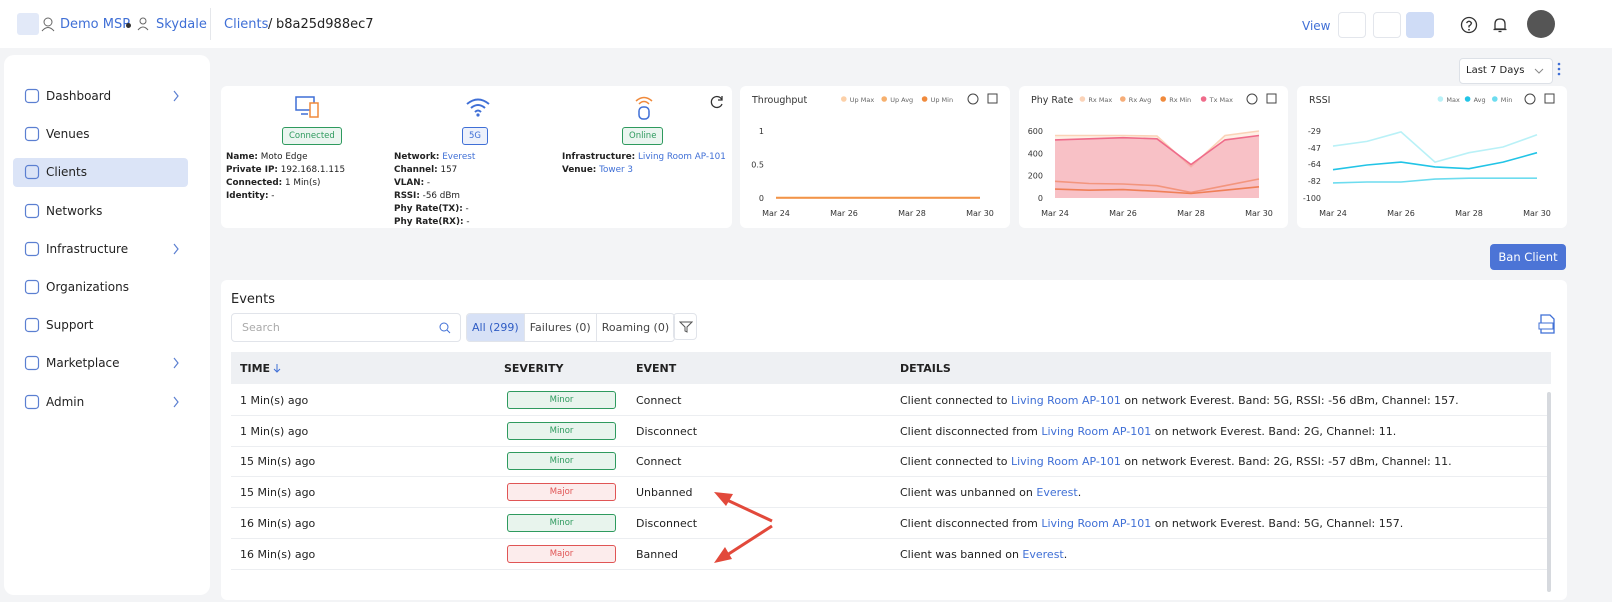  Describe the element at coordinates (143, 24) in the screenshot. I see `site-icon` at that location.